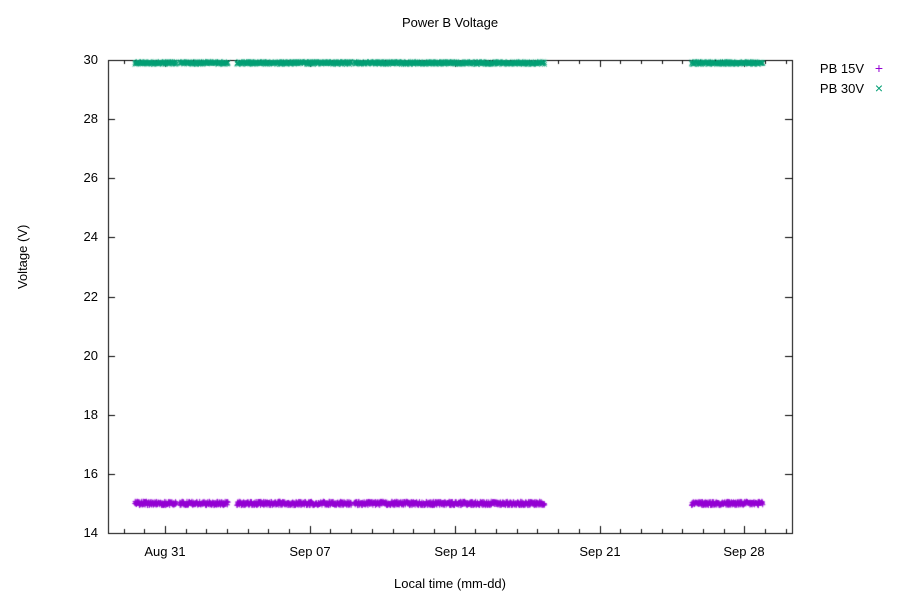  Describe the element at coordinates (90, 532) in the screenshot. I see `y-tick-label: 14` at that location.